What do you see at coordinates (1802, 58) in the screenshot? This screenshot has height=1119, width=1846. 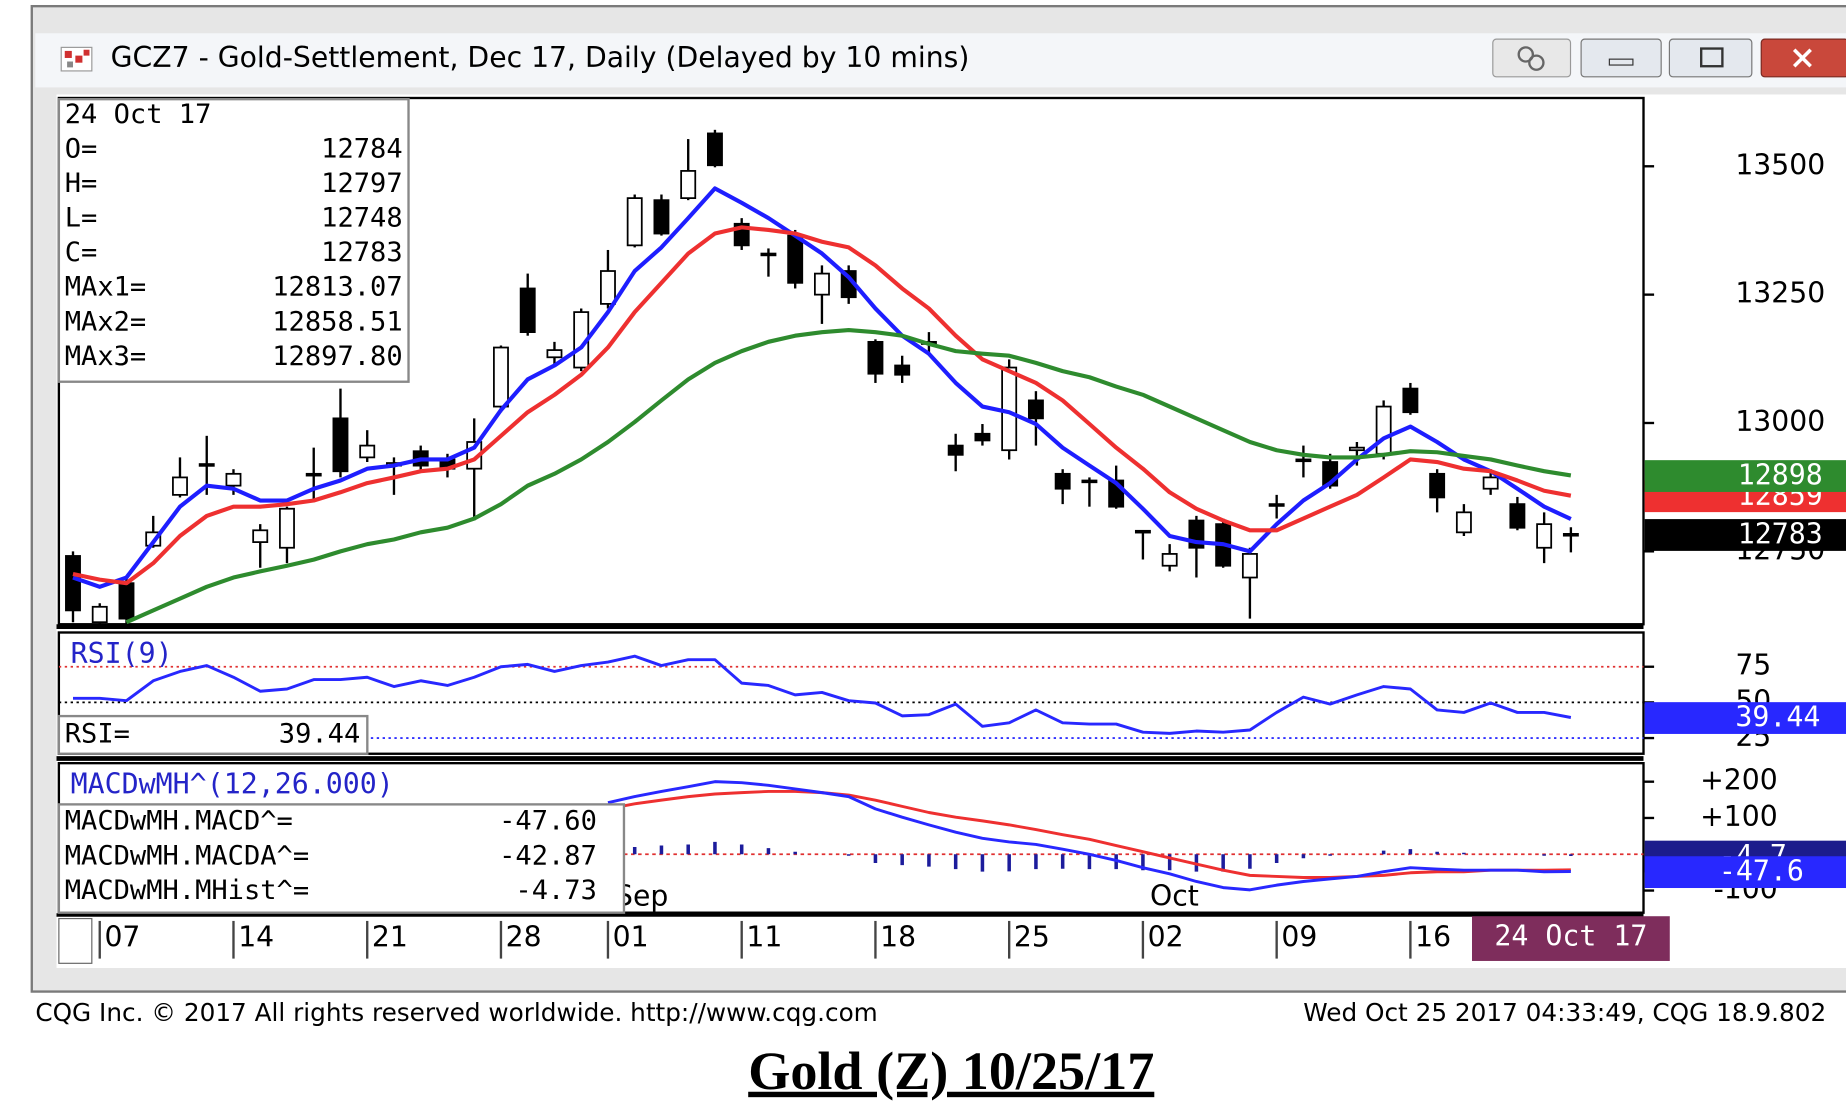 I see `close-icon` at bounding box center [1802, 58].